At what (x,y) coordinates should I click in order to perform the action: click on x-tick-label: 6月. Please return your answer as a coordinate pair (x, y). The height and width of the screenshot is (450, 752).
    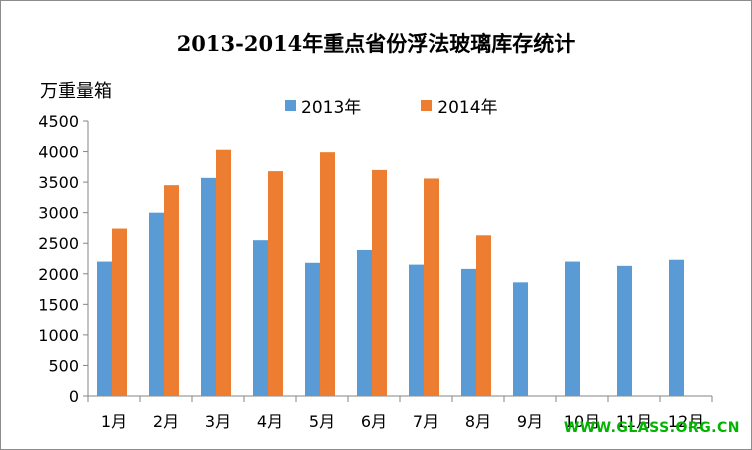
    Looking at the image, I should click on (374, 421).